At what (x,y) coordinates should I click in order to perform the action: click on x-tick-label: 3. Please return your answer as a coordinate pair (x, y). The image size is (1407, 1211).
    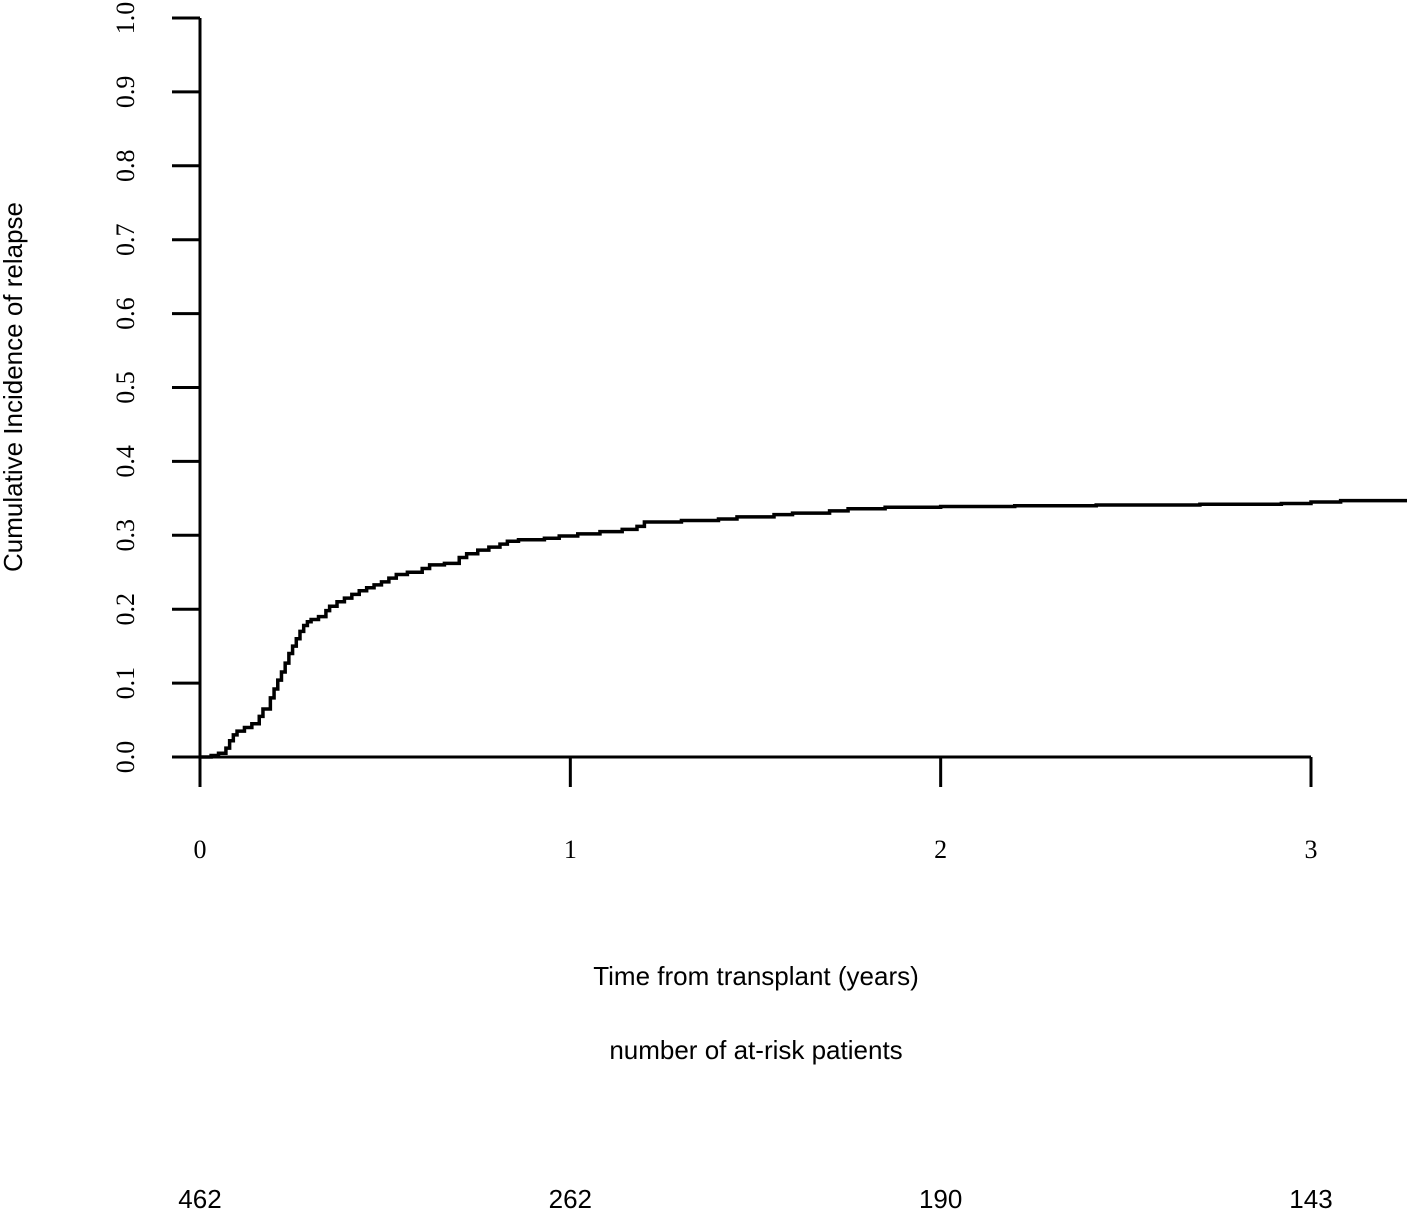
    Looking at the image, I should click on (1311, 849).